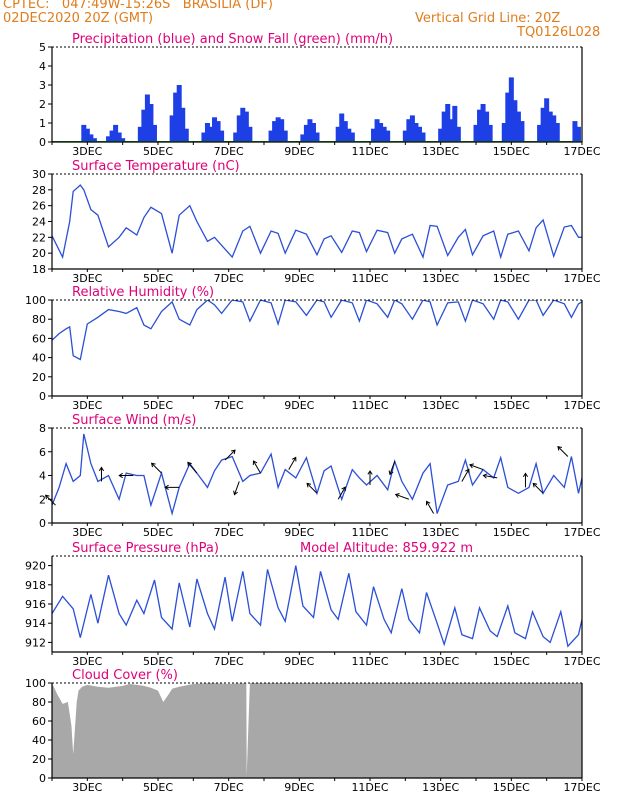 The image size is (618, 800). I want to click on y-tick-label: 60, so click(39, 721).